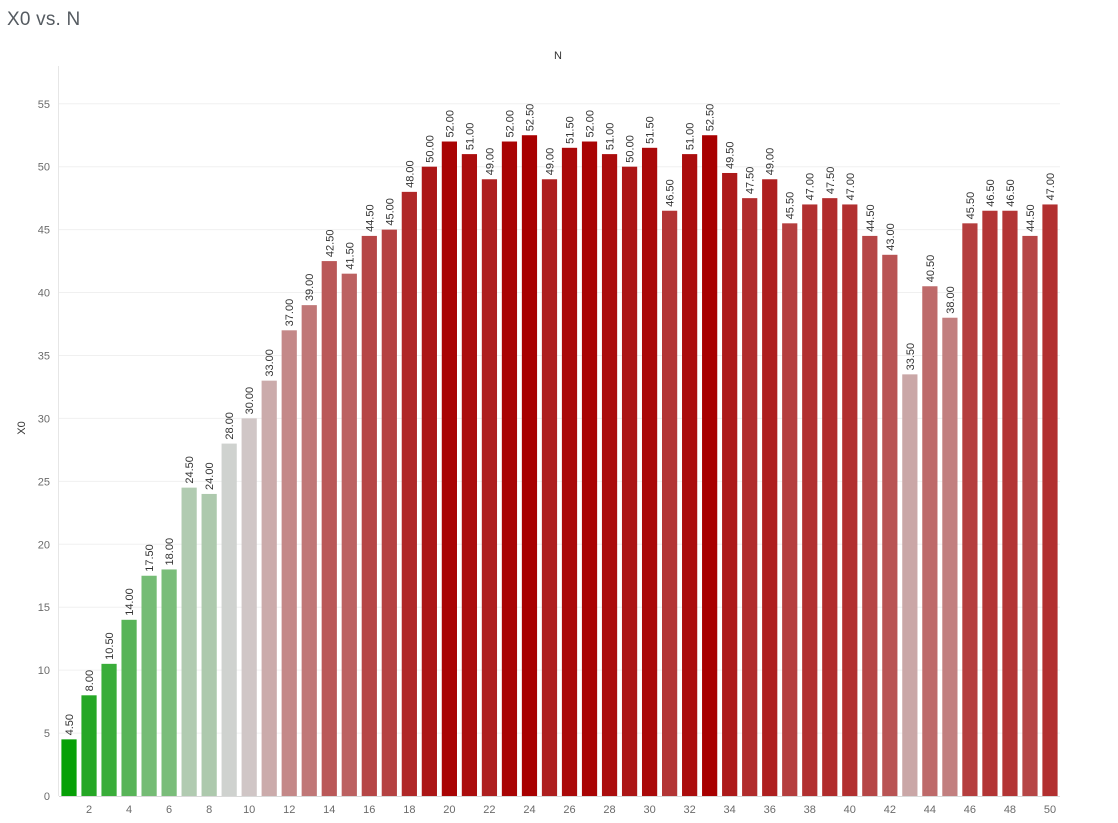 The height and width of the screenshot is (823, 1118). I want to click on data-label: 40.50, so click(931, 269).